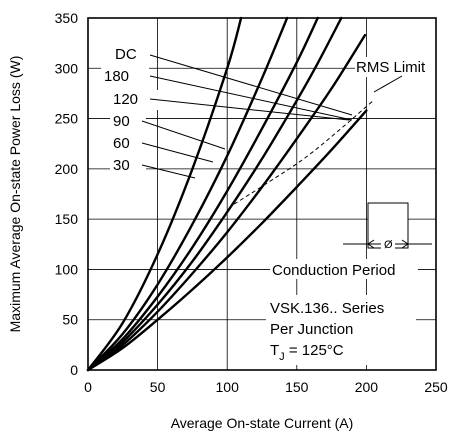 The height and width of the screenshot is (435, 454). What do you see at coordinates (67, 169) in the screenshot?
I see `y-tick-200: 200` at bounding box center [67, 169].